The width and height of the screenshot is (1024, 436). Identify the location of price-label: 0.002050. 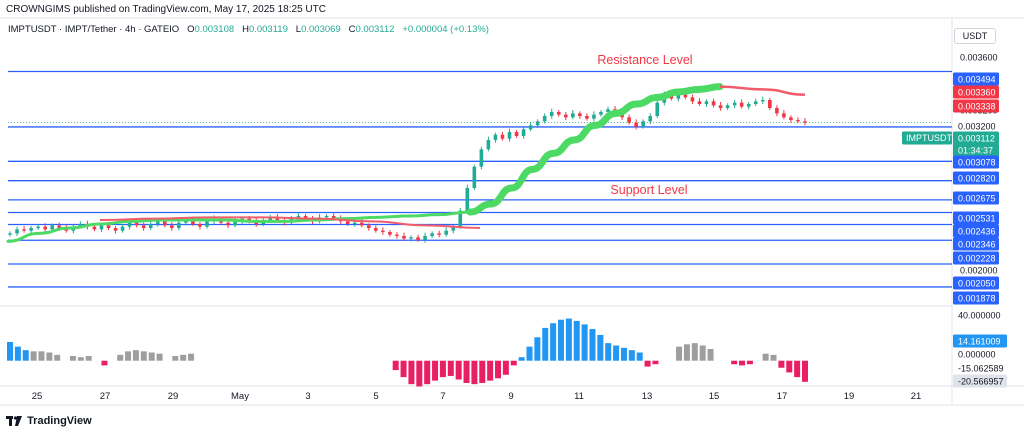
(977, 284).